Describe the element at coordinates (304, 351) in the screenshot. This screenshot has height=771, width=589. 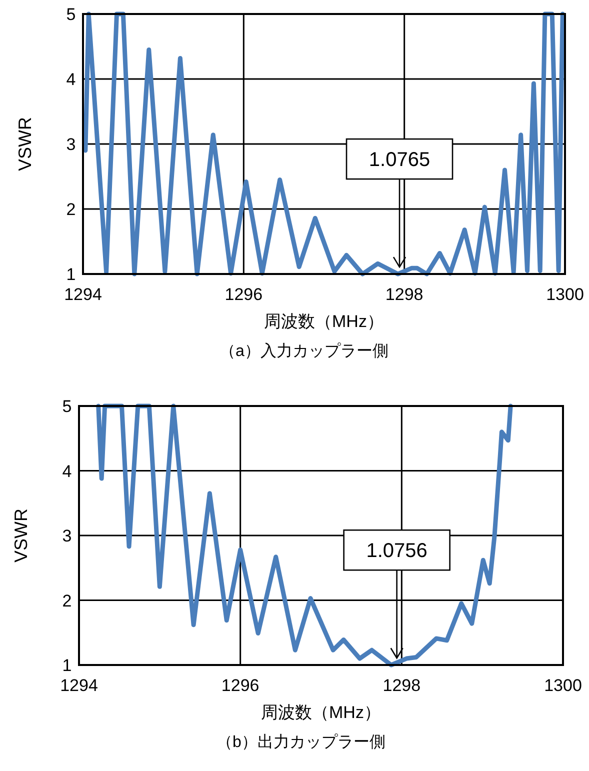
I see `text: （a）入力カップラー側` at that location.